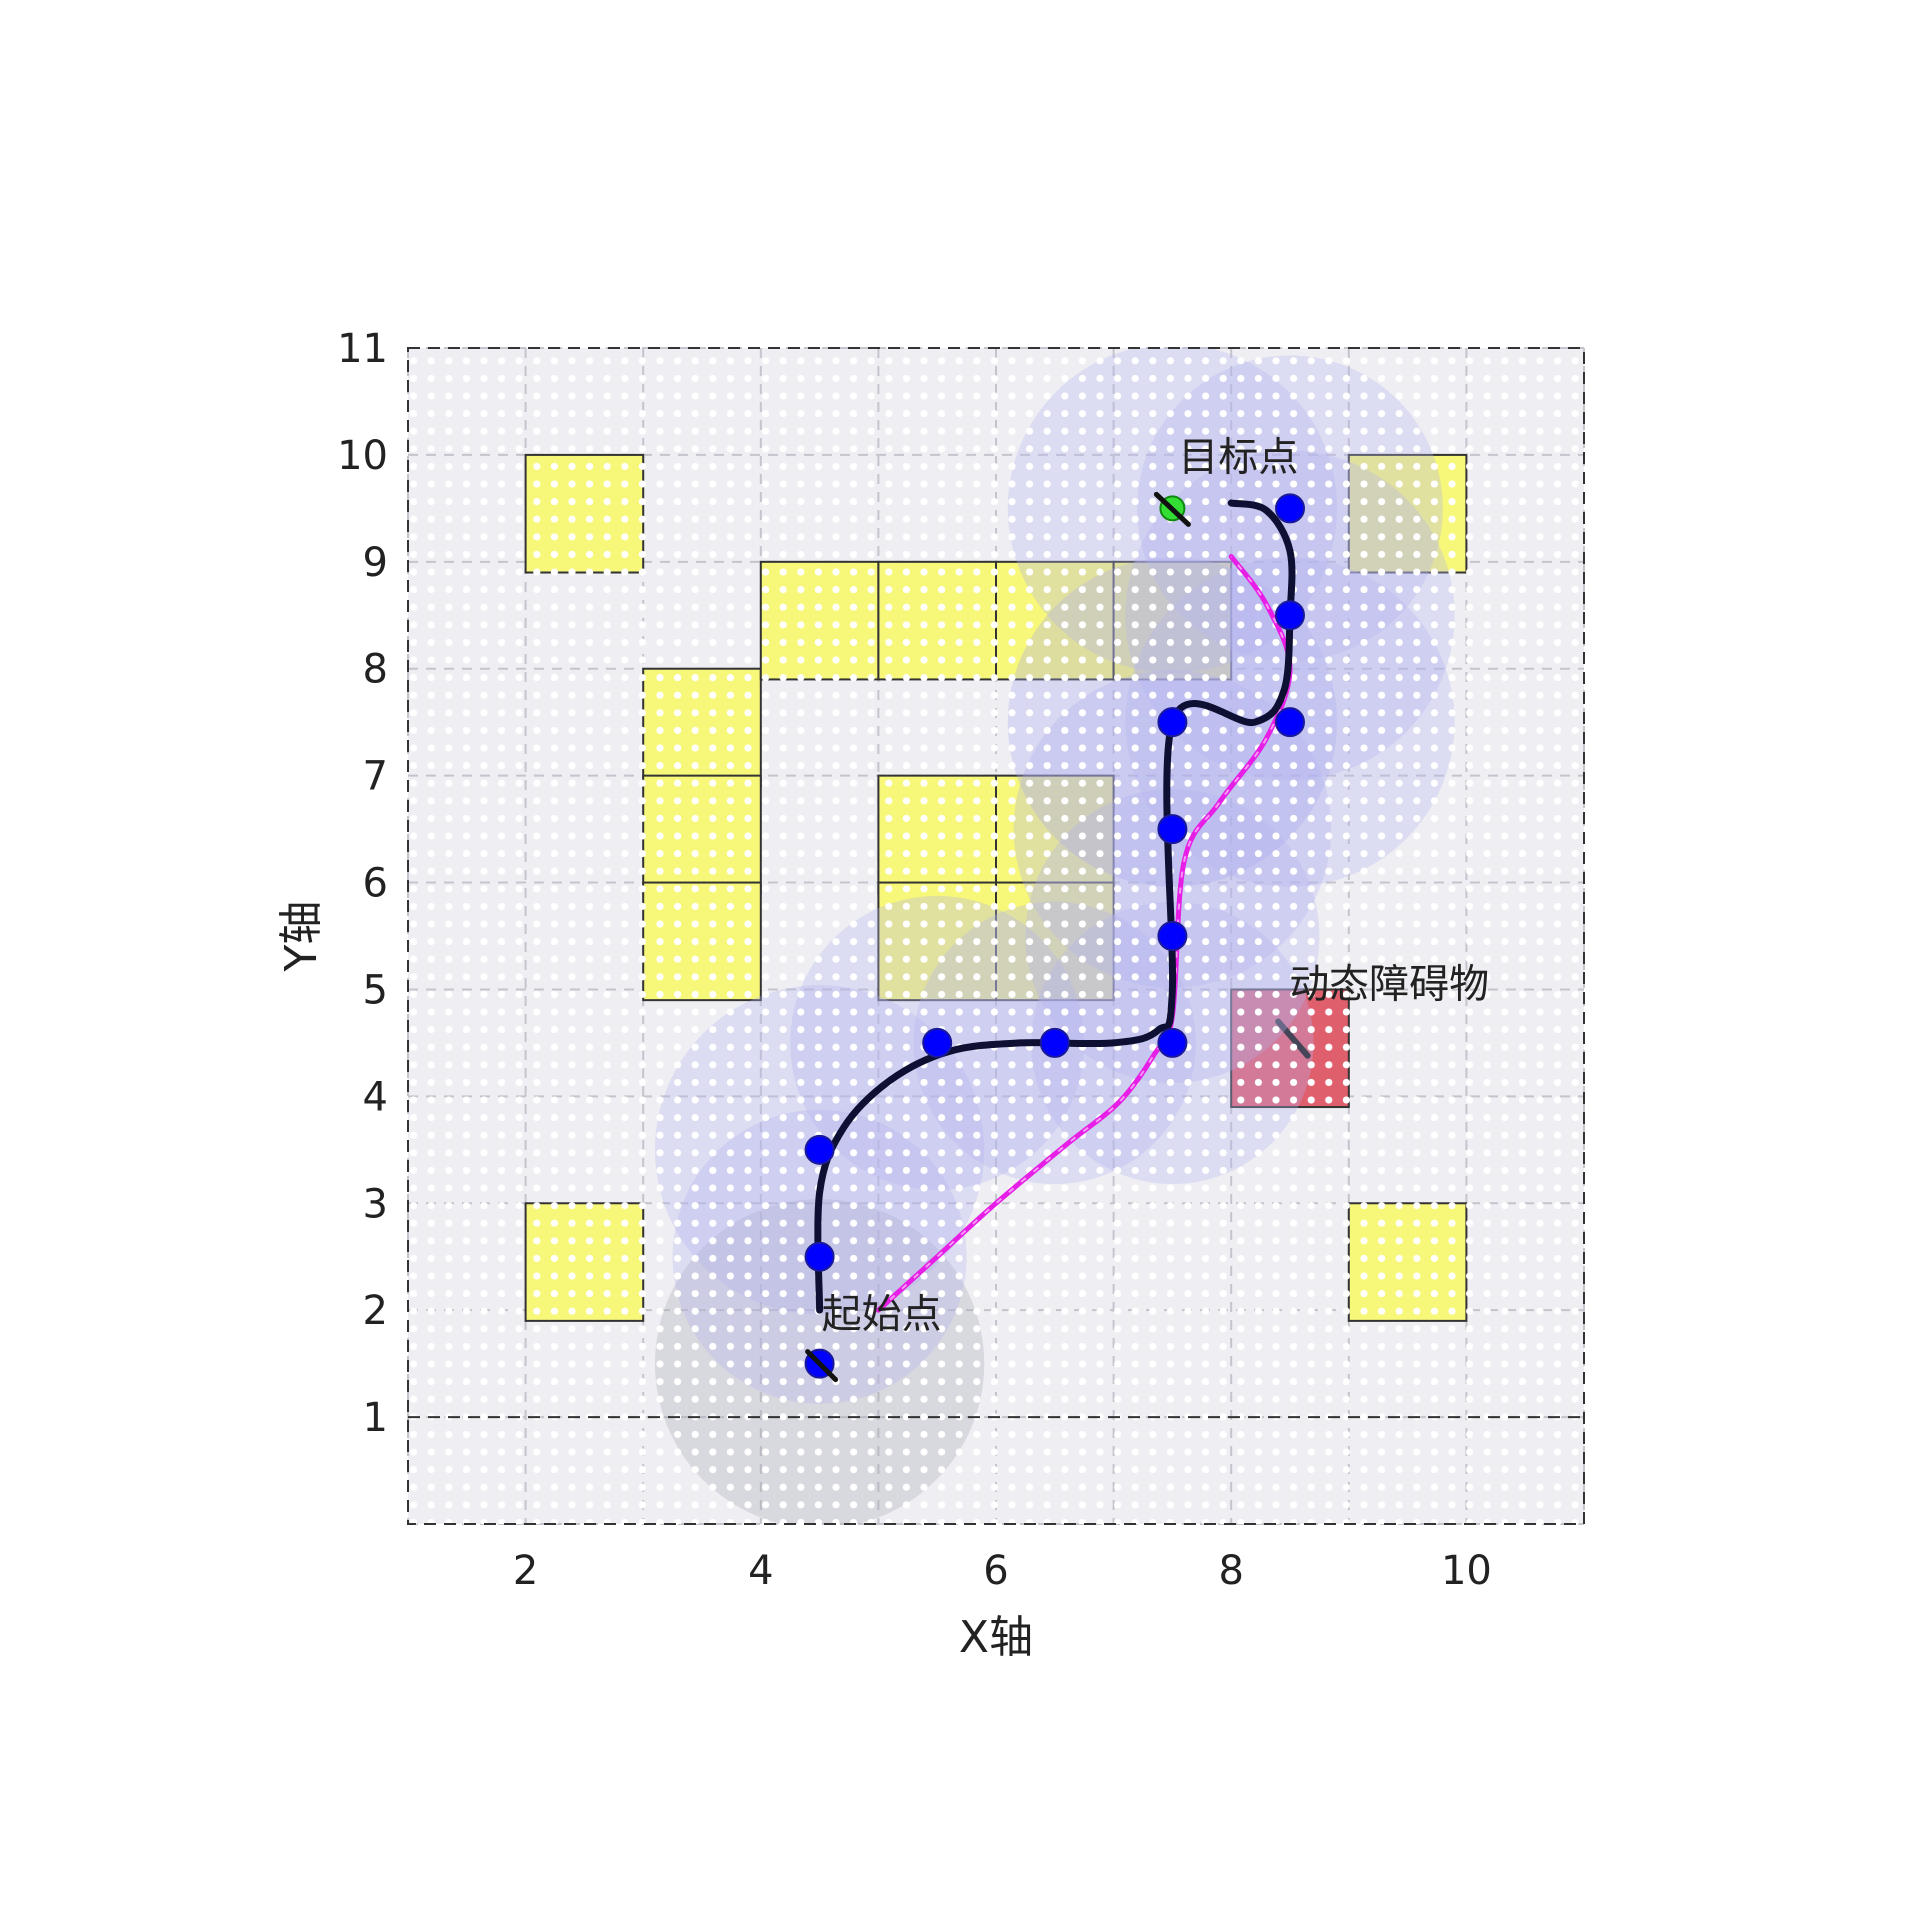  I want to click on x-tick-label: 2, so click(525, 1571).